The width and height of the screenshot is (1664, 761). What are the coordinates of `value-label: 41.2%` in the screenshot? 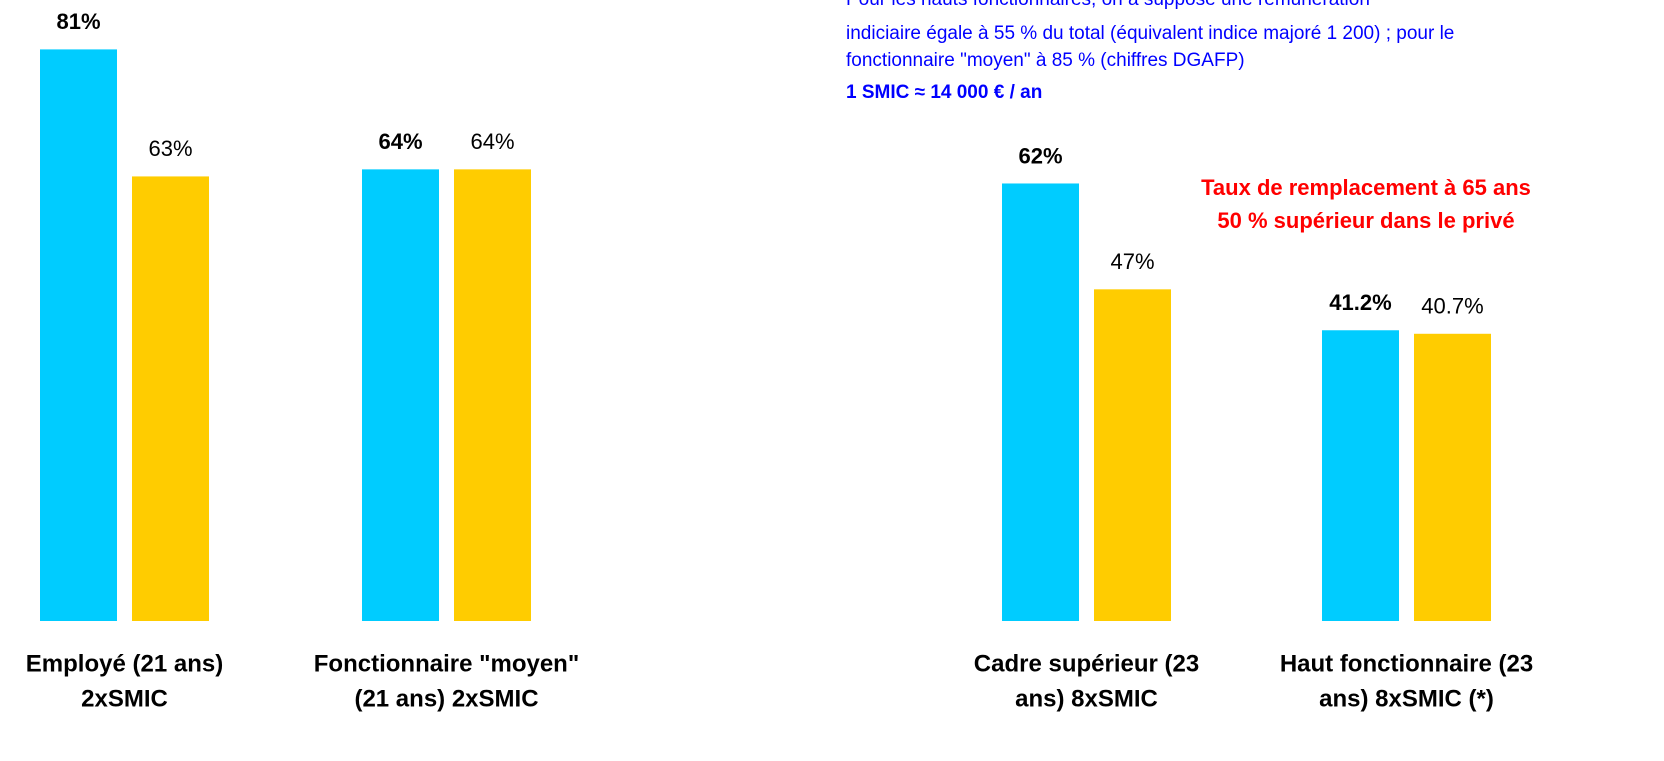 It's located at (1360, 302).